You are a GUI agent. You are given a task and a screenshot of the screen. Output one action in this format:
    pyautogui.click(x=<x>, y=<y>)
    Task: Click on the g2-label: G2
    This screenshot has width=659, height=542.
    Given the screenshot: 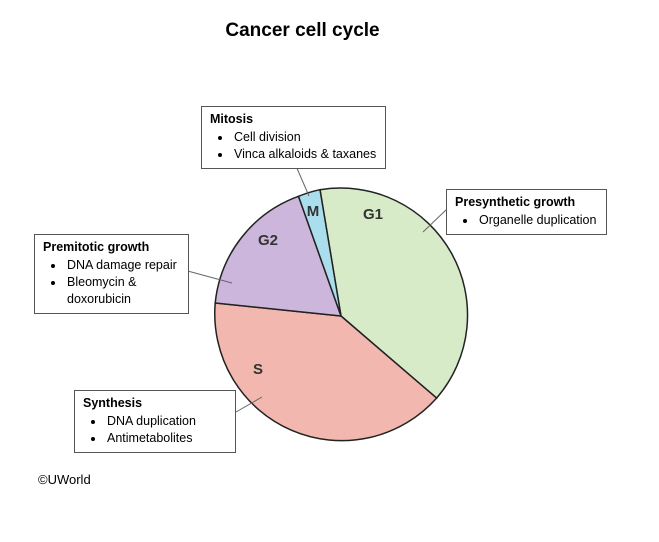 What is the action you would take?
    pyautogui.click(x=268, y=240)
    